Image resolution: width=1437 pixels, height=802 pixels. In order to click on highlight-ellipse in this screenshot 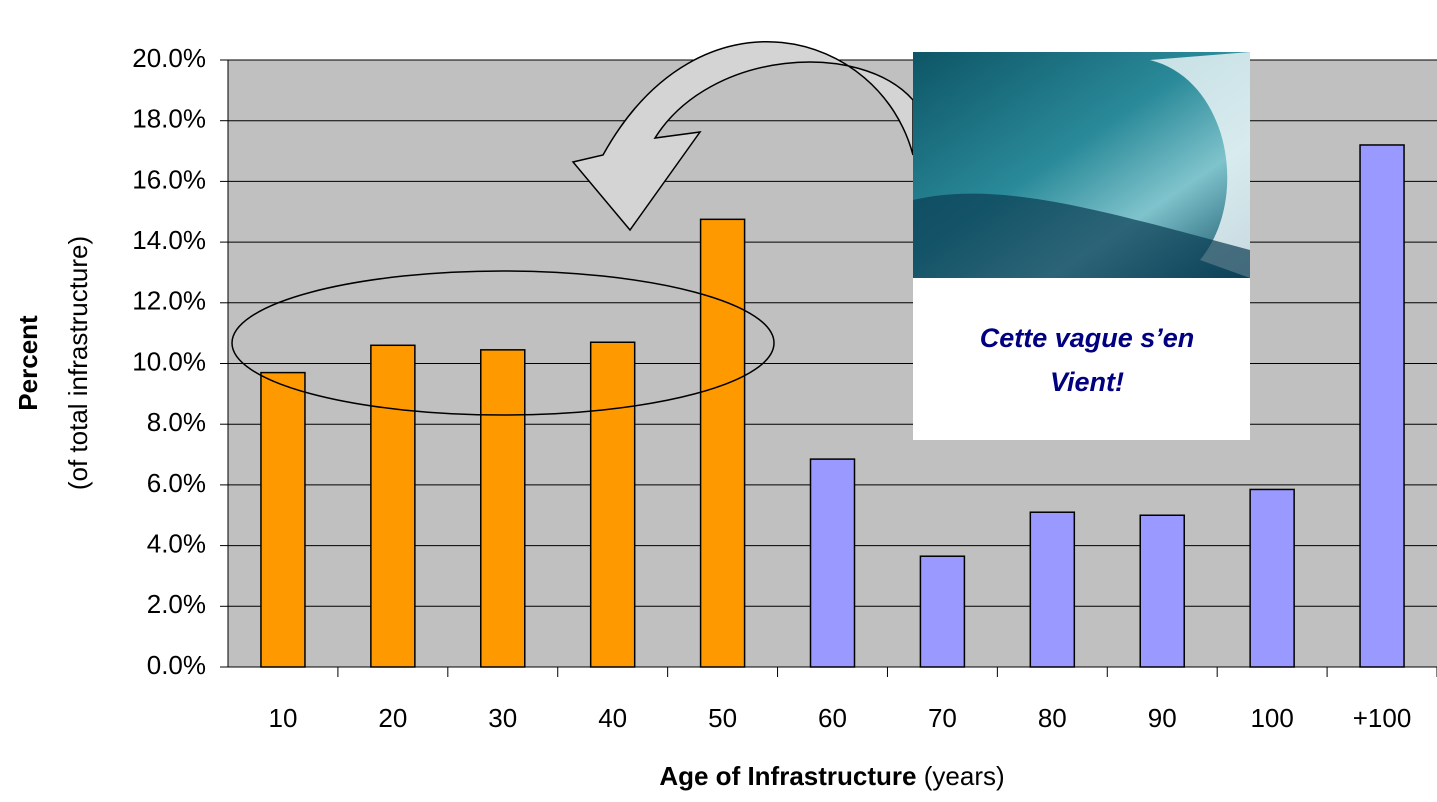, I will do `click(503, 343)`.